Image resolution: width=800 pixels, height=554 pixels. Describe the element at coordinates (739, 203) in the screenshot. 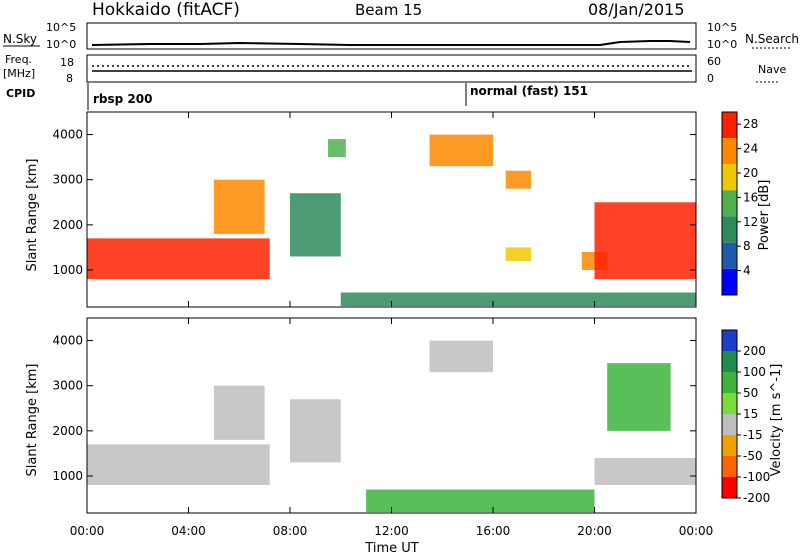

I see `power-colorbar: 4 8 12 16 20 24 28` at that location.